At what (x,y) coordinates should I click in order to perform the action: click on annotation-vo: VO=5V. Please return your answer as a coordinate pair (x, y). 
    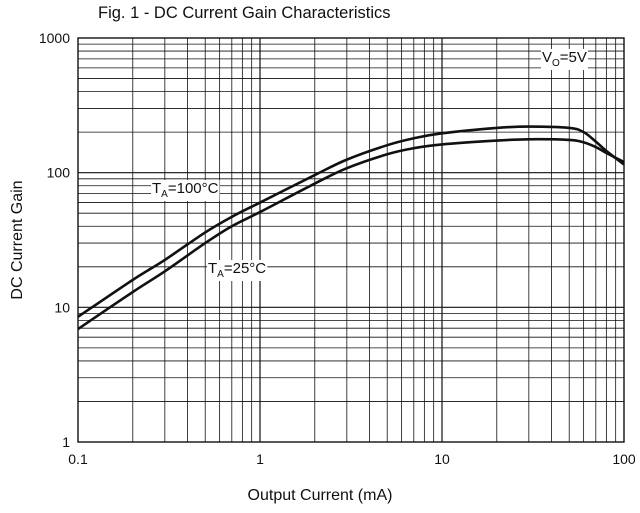
    Looking at the image, I should click on (564, 59).